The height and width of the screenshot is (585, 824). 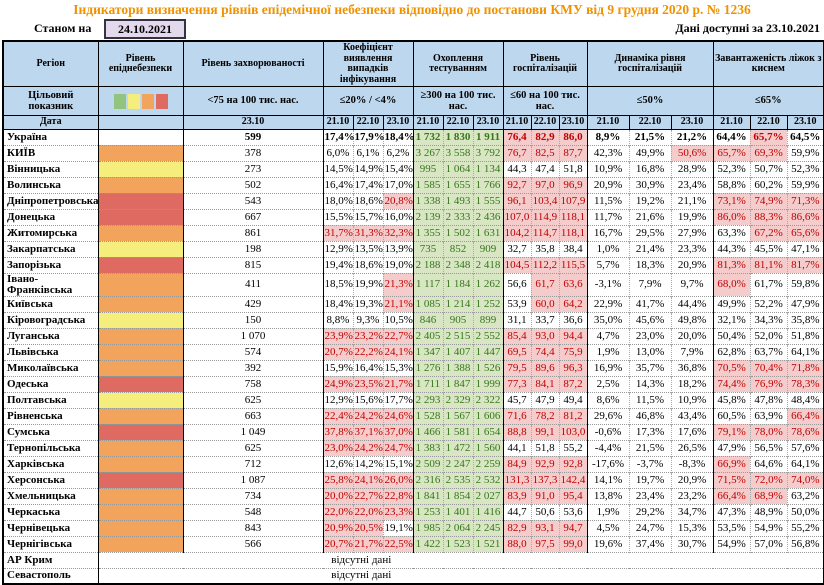 I want to click on testing-value: 1 472, so click(x=458, y=447).